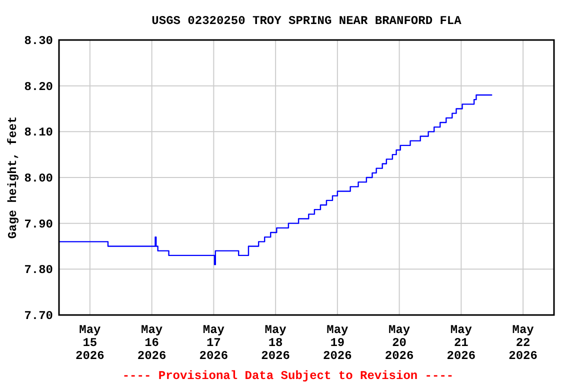 Image resolution: width=576 pixels, height=384 pixels. Describe the element at coordinates (461, 343) in the screenshot. I see `x-tick-label: May 21 2026` at that location.